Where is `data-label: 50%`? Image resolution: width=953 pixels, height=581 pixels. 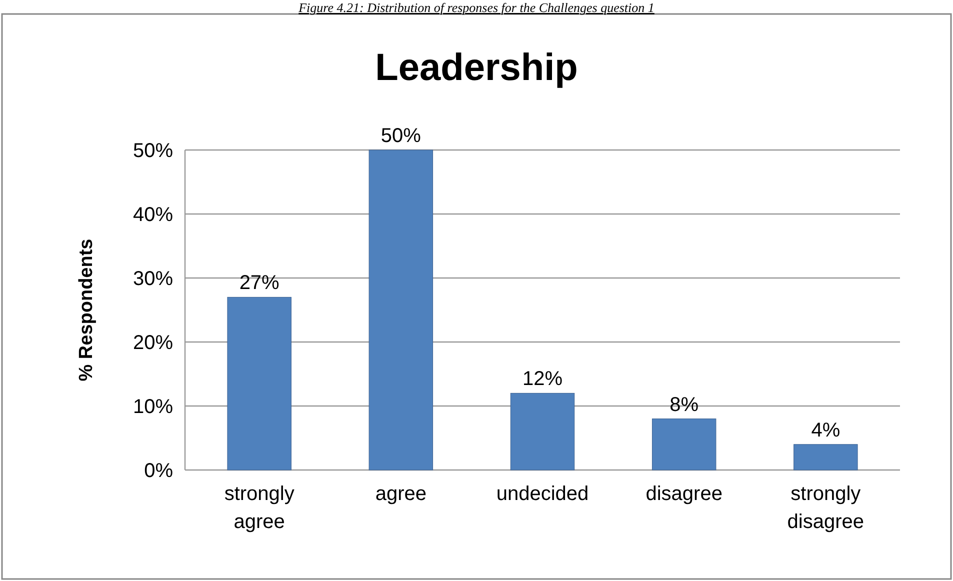
data-label: 50% is located at coordinates (401, 136).